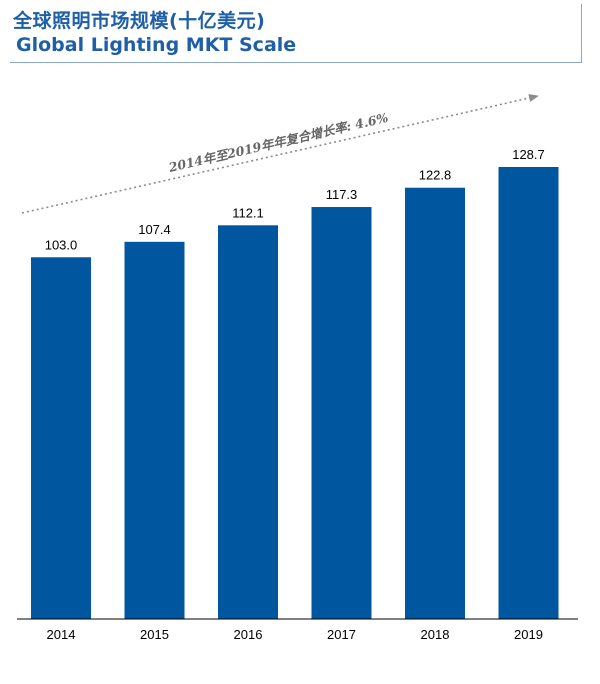 The width and height of the screenshot is (600, 684). I want to click on value-label-2019: 128.7, so click(528, 154).